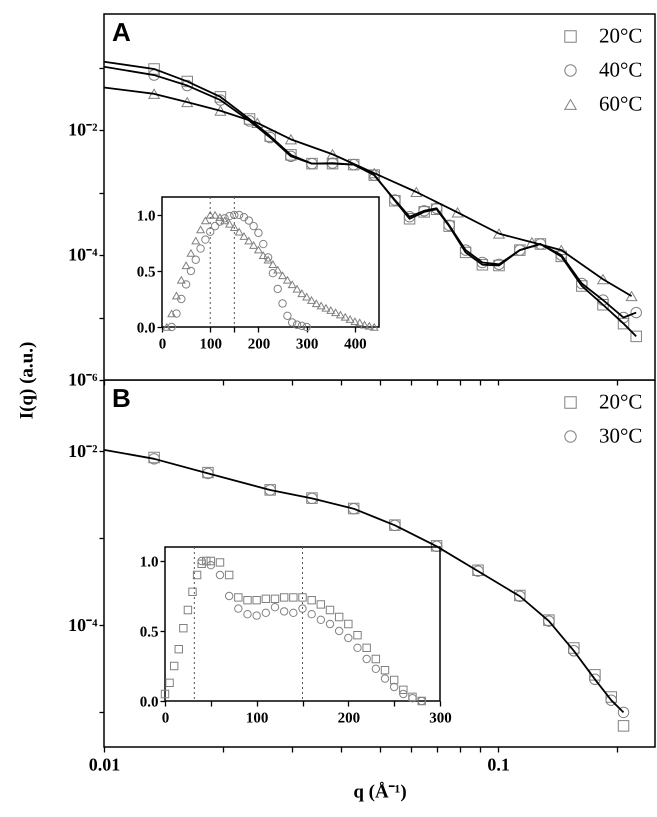 The width and height of the screenshot is (657, 817). What do you see at coordinates (498, 764) in the screenshot?
I see `x-tick-label: 0.1` at bounding box center [498, 764].